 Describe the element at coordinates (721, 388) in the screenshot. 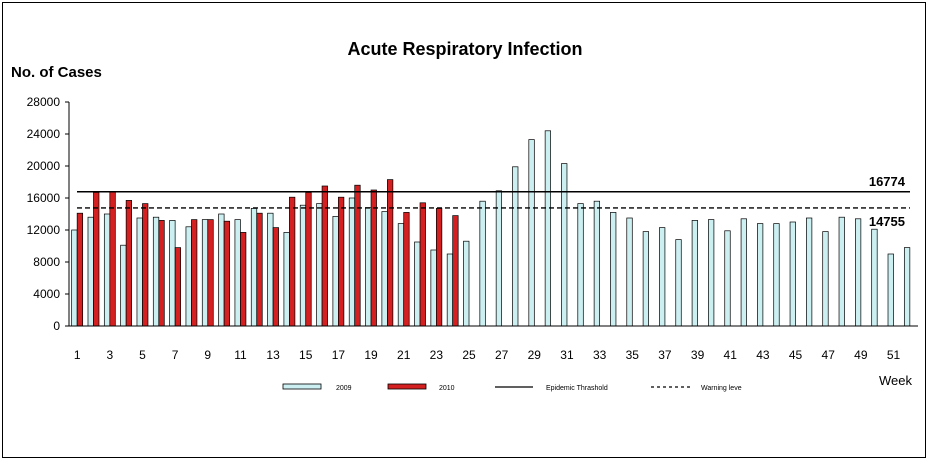

I see `legend-label-warning: Warning leve` at that location.